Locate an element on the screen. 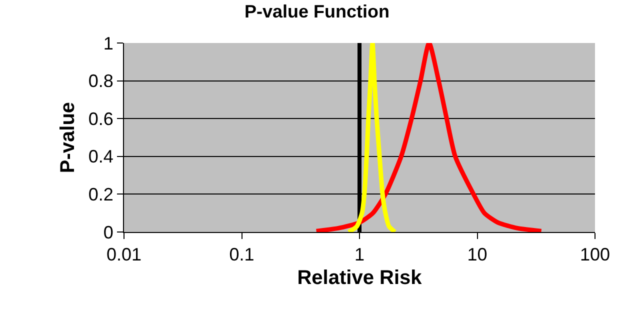  y-axis-title: P-value is located at coordinates (67, 138).